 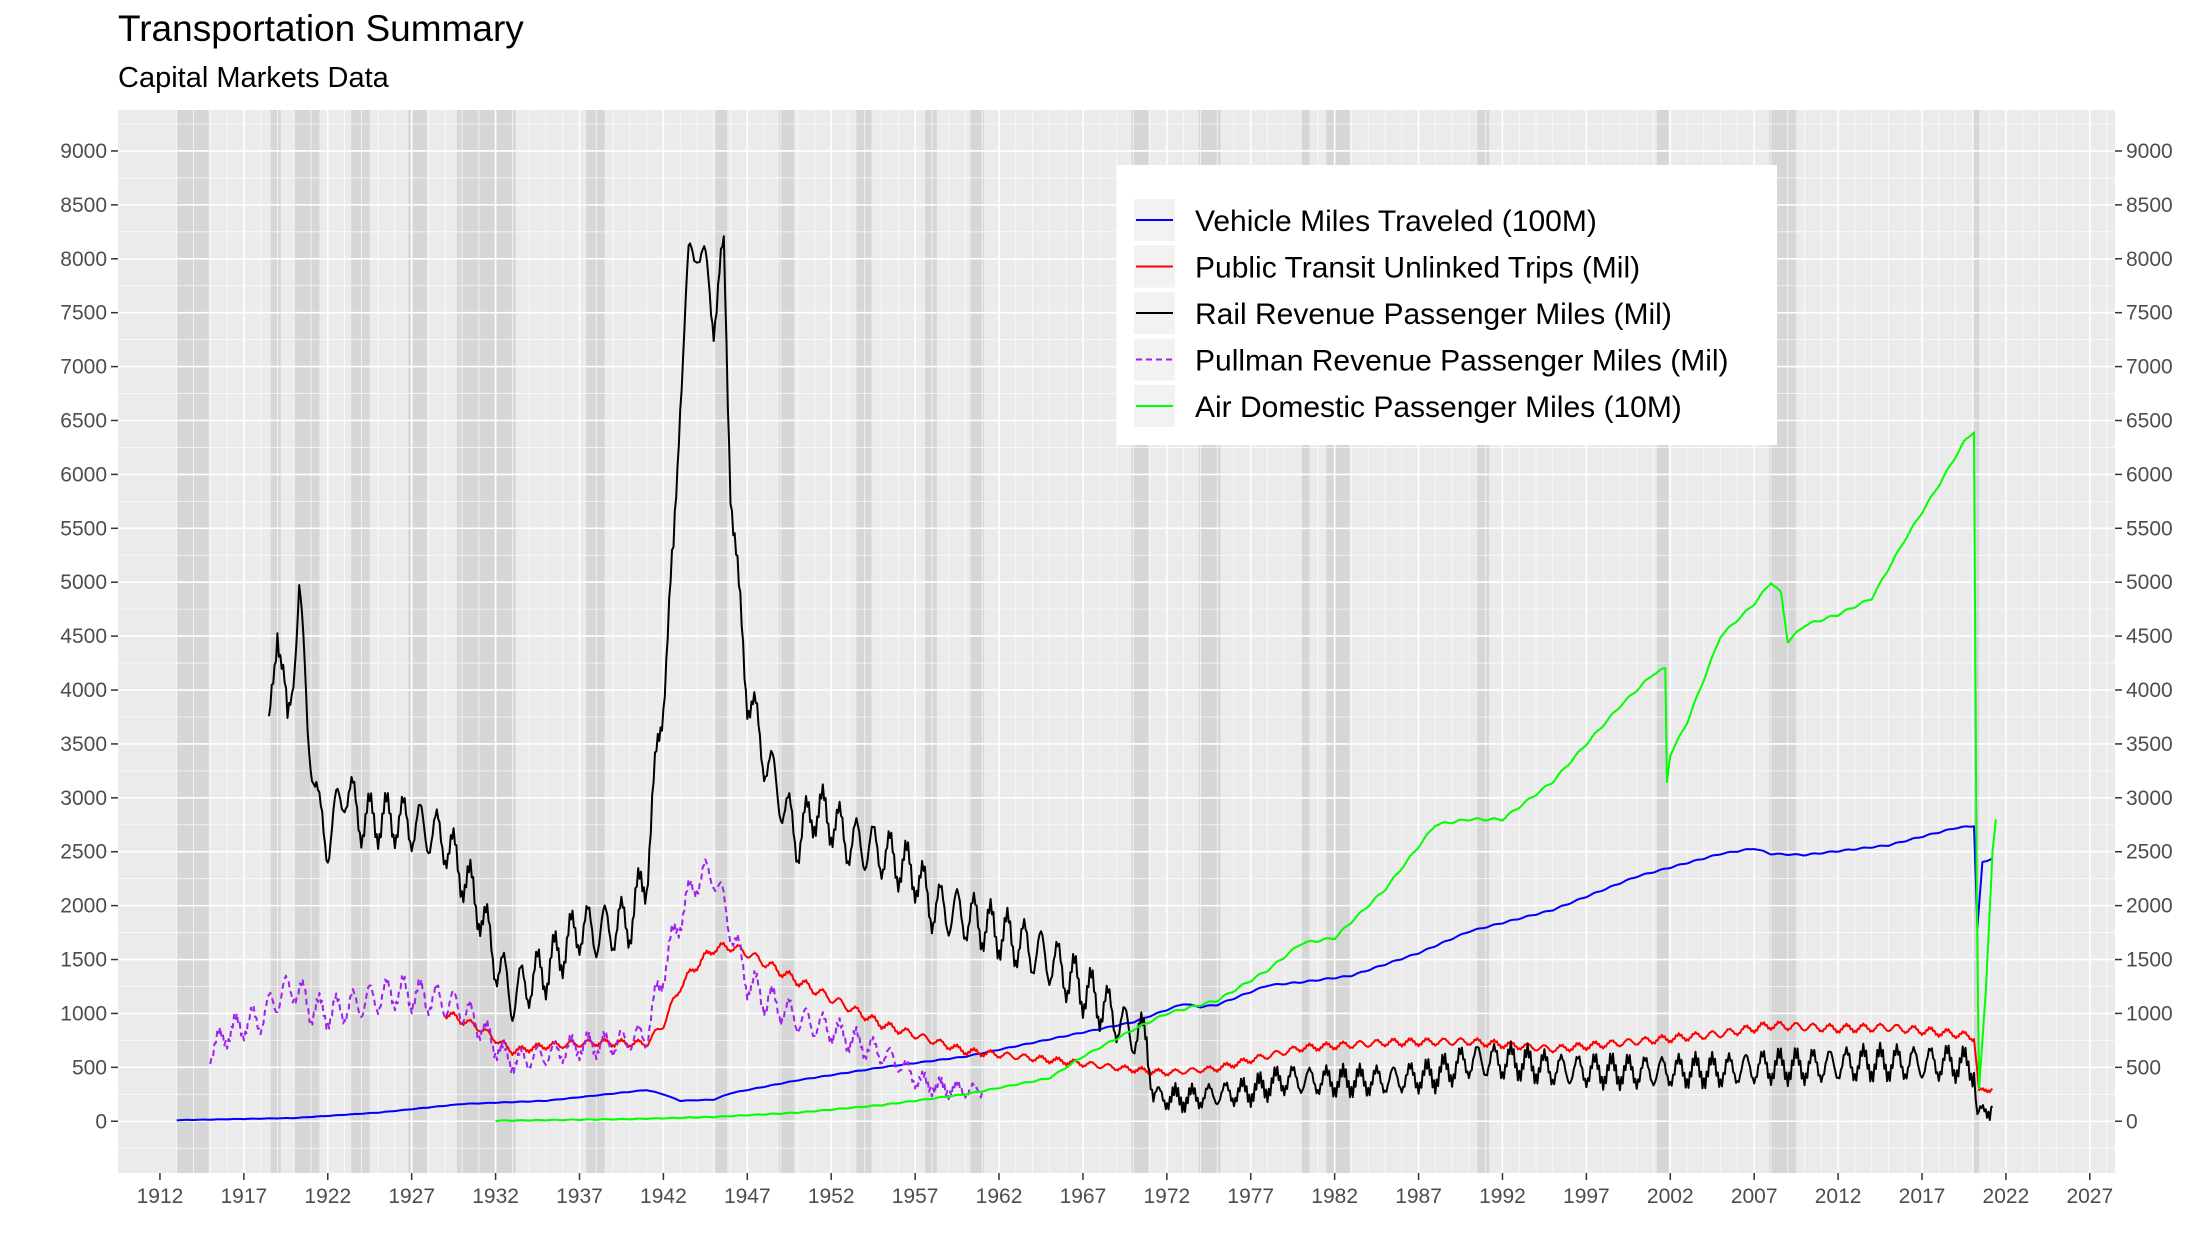 What do you see at coordinates (2149, 744) in the screenshot?
I see `y-tick-label-right-7: 3500` at bounding box center [2149, 744].